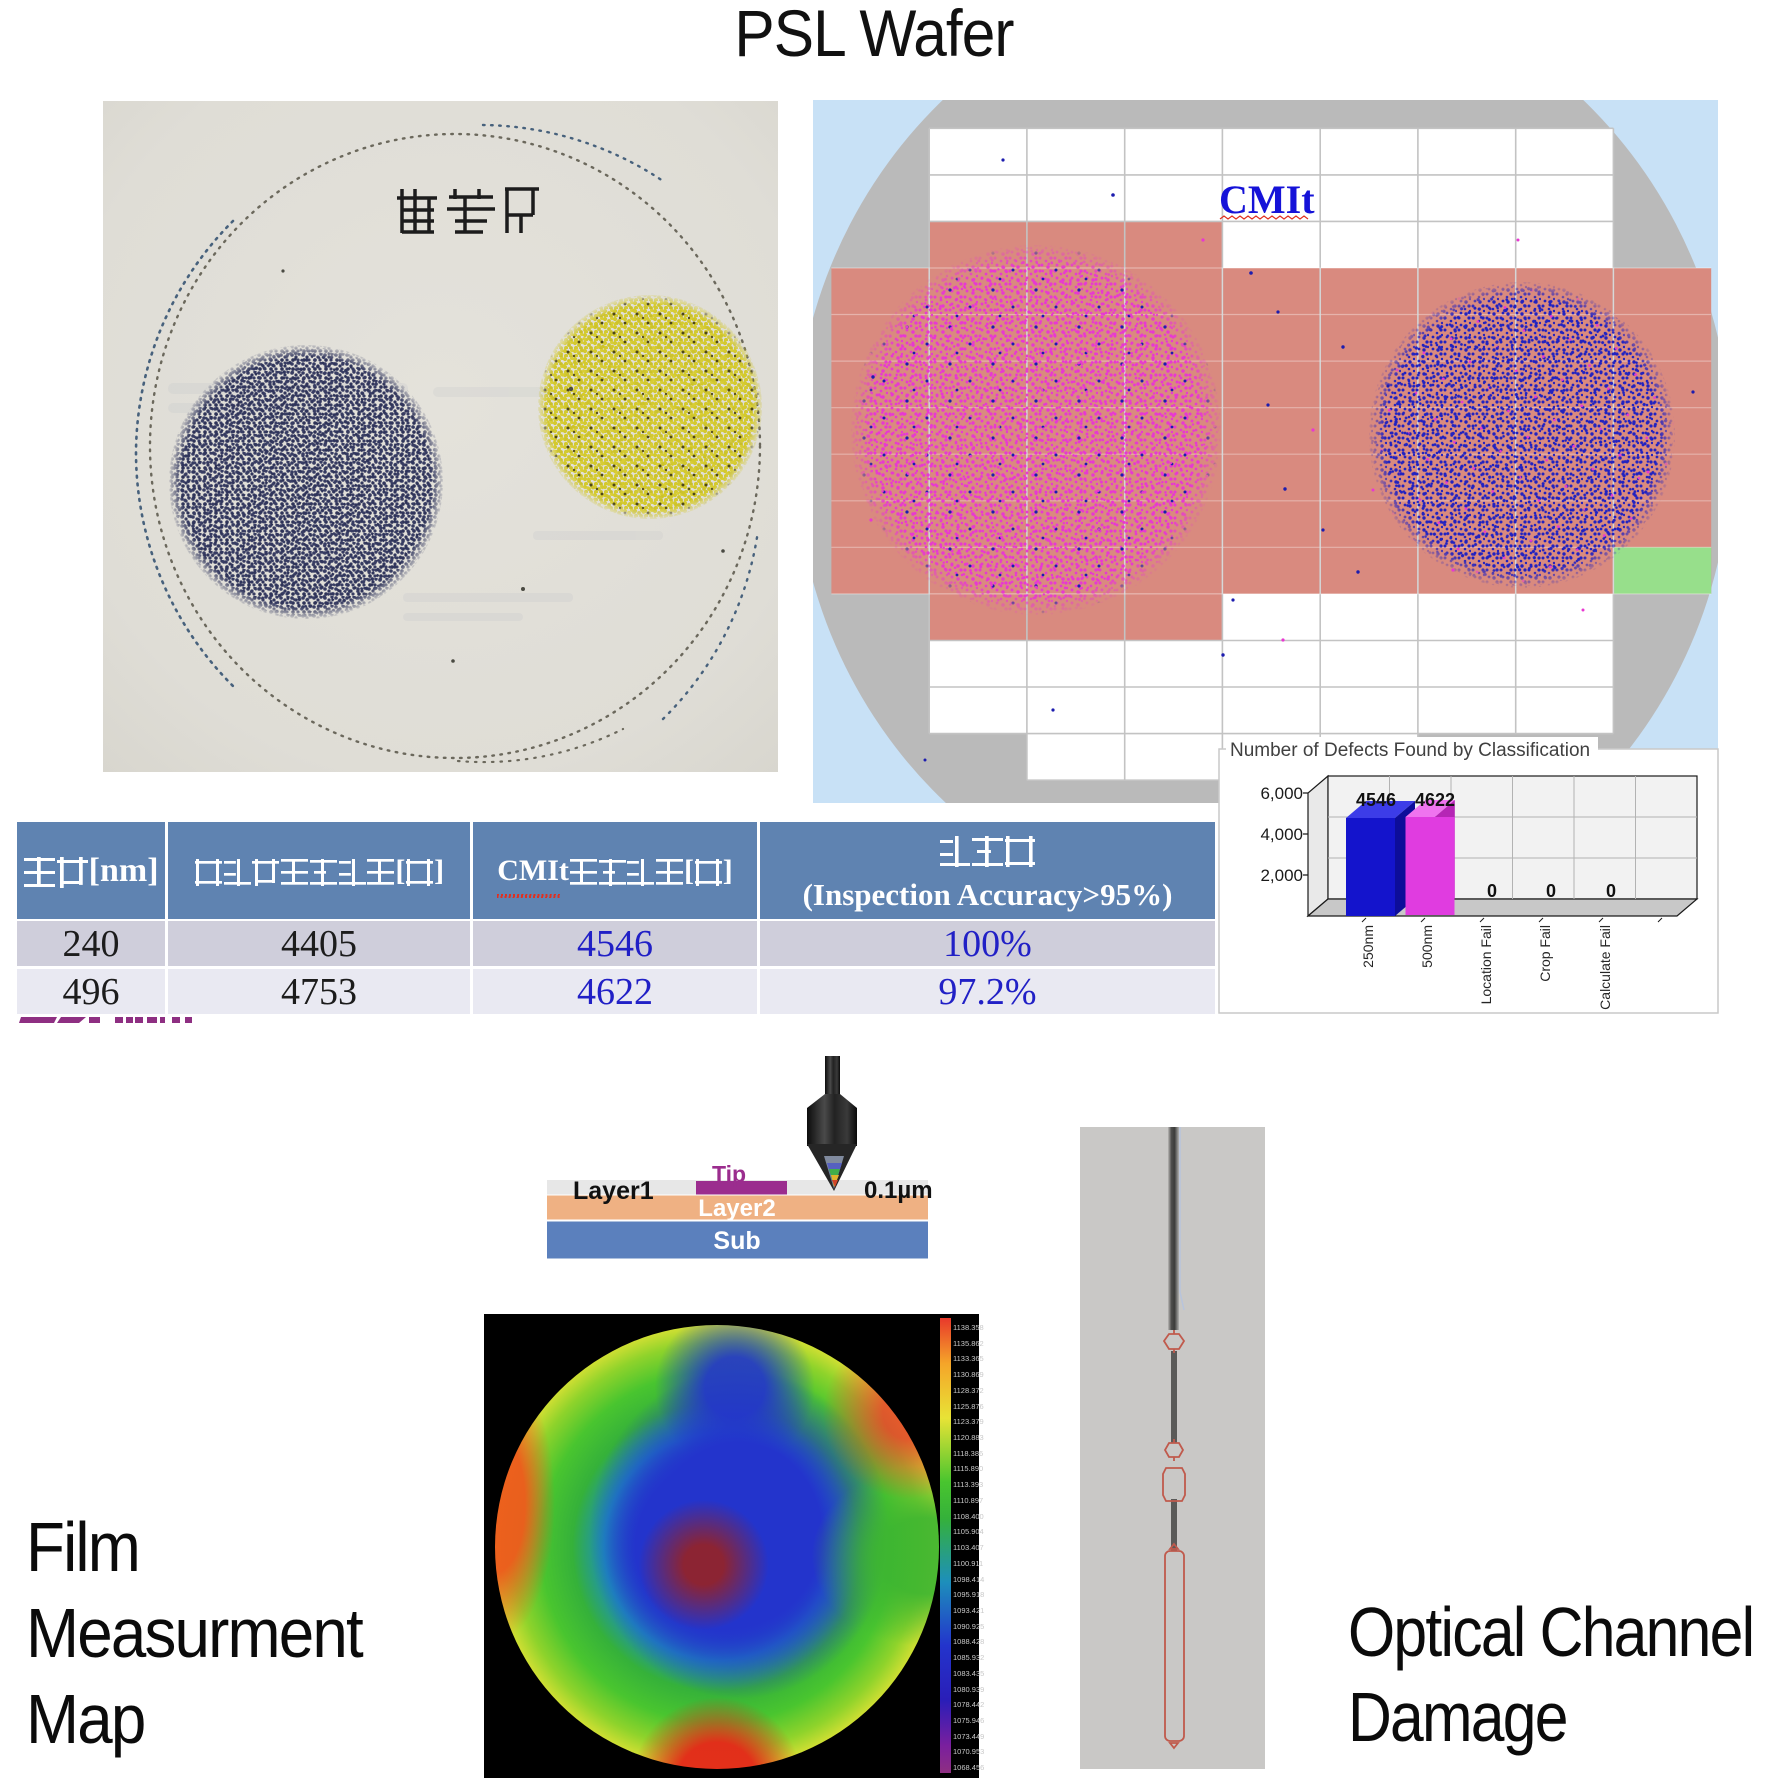 This screenshot has height=1778, width=1788. What do you see at coordinates (1427, 946) in the screenshot?
I see `svg-text: 500nm` at bounding box center [1427, 946].